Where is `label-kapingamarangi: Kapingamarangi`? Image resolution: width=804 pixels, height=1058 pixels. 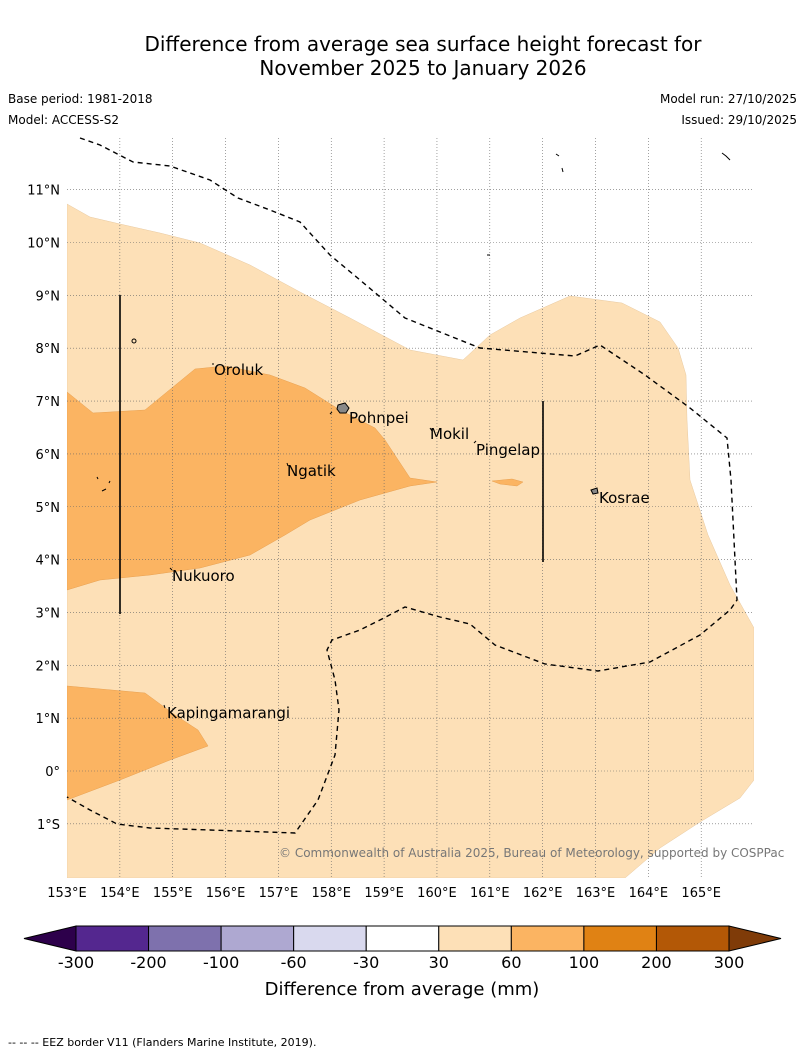 label-kapingamarangi: Kapingamarangi is located at coordinates (228, 713).